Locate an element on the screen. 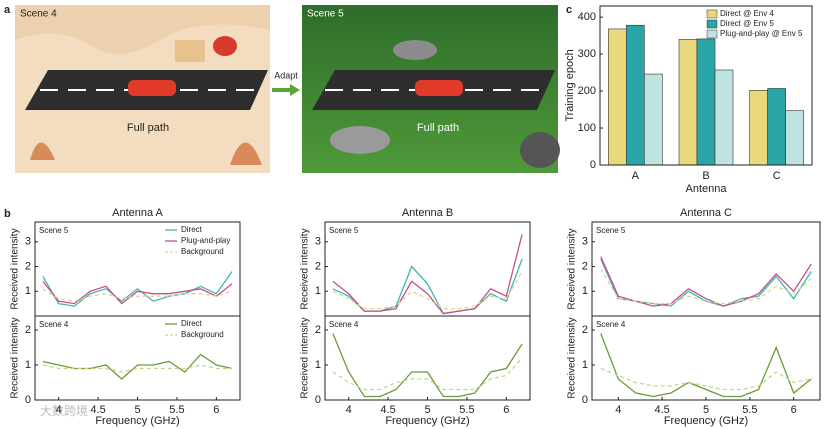 The width and height of the screenshot is (831, 429). arrow-label: Adapt is located at coordinates (286, 75).